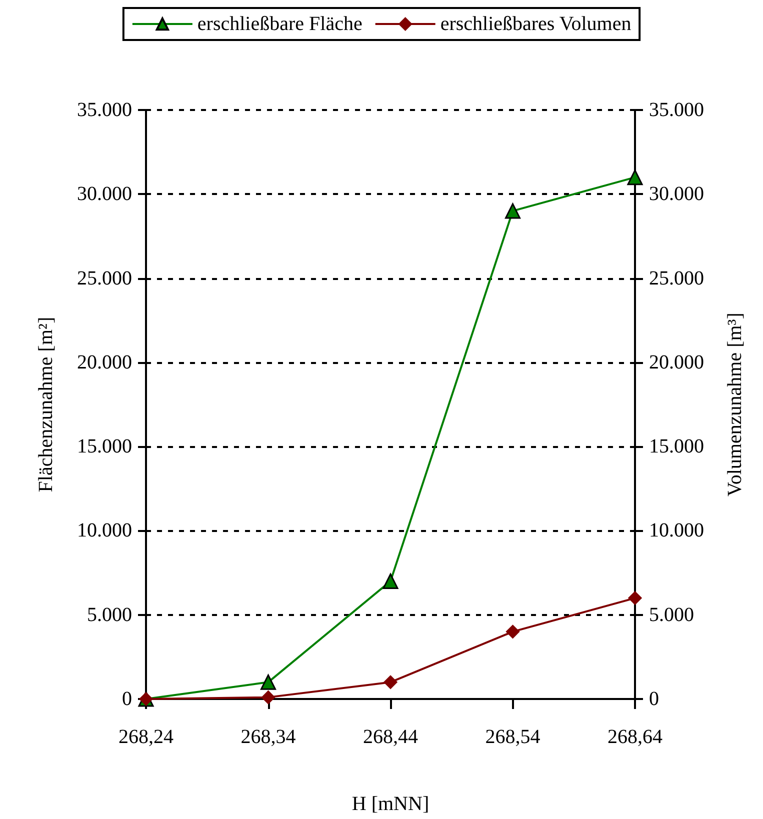  Describe the element at coordinates (109, 615) in the screenshot. I see `y-tick-label: 5.000` at that location.